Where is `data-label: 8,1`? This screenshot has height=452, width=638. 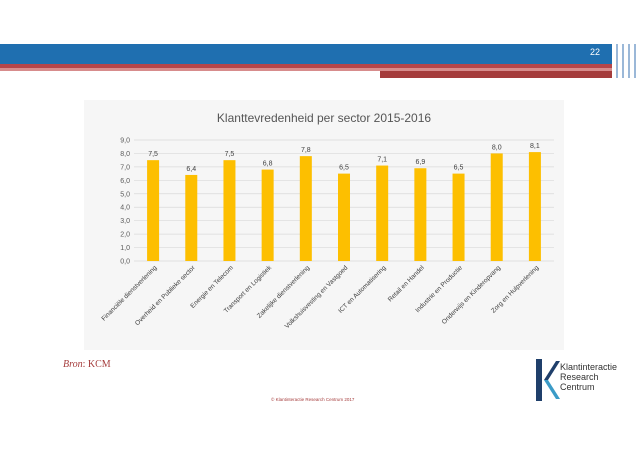 data-label: 8,1 is located at coordinates (535, 146).